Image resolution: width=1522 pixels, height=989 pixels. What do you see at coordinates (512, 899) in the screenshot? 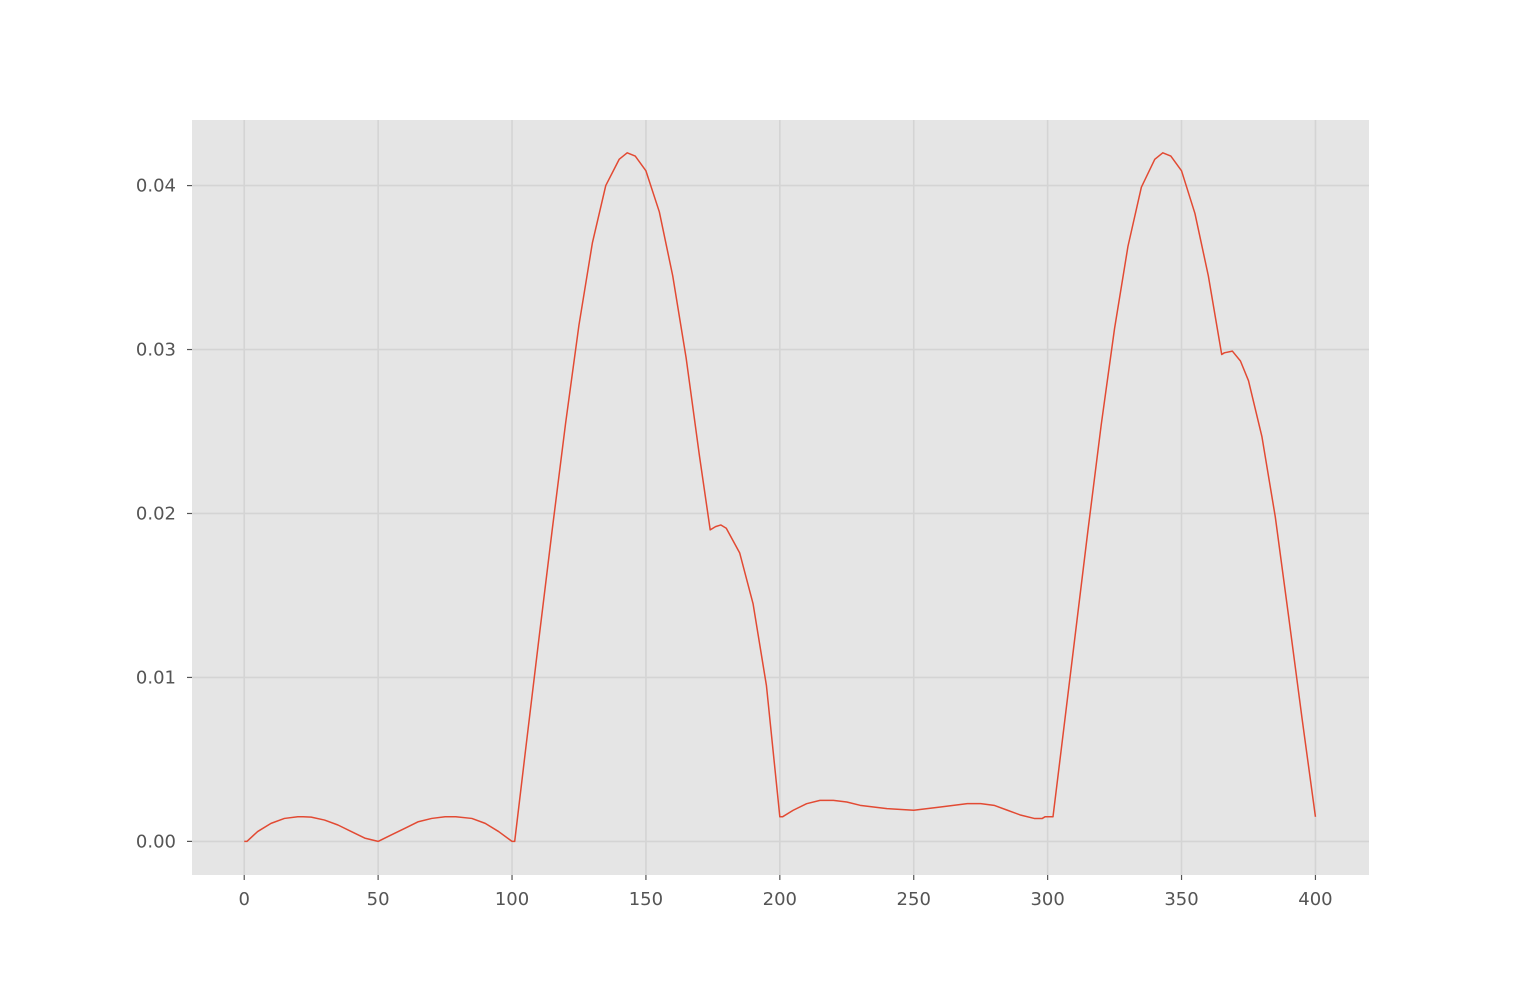
I see `x-tick-label: 100` at bounding box center [512, 899].